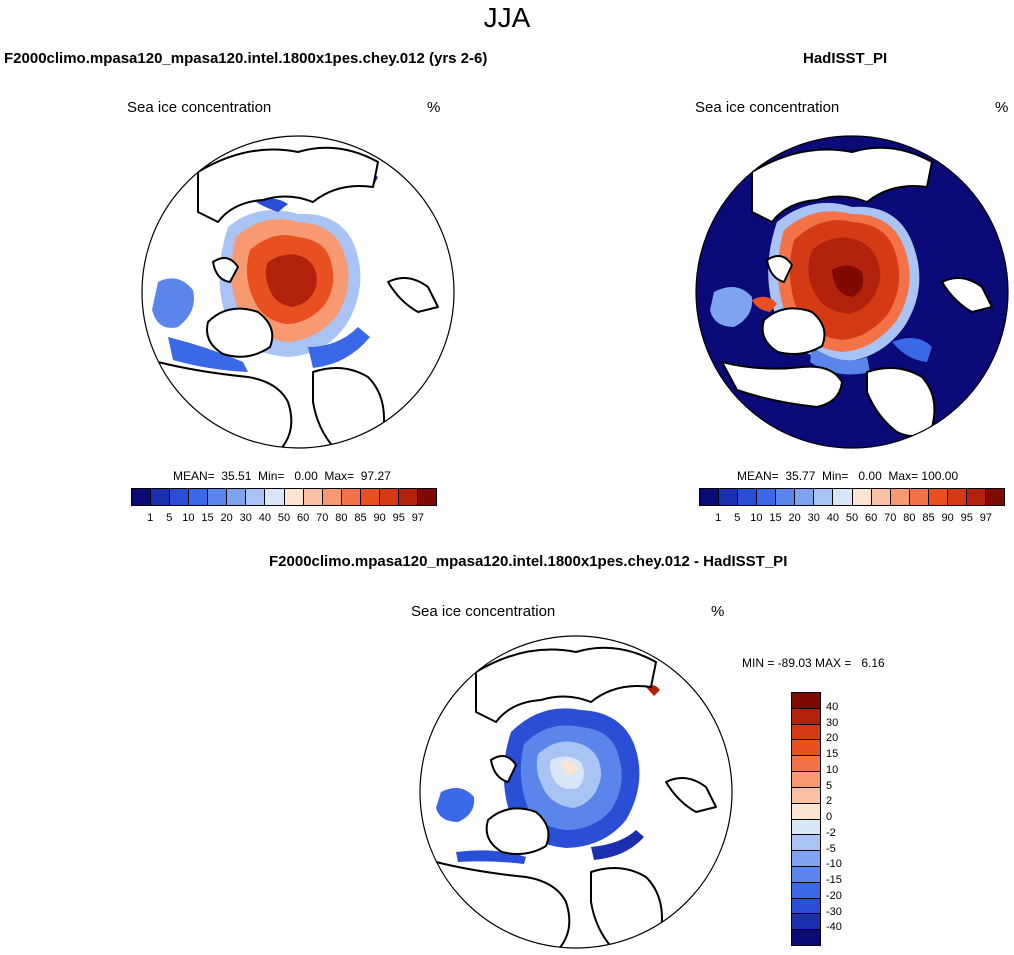 Image resolution: width=1014 pixels, height=955 pixels. Describe the element at coordinates (834, 895) in the screenshot. I see `colorbar-tick-label: -20` at that location.